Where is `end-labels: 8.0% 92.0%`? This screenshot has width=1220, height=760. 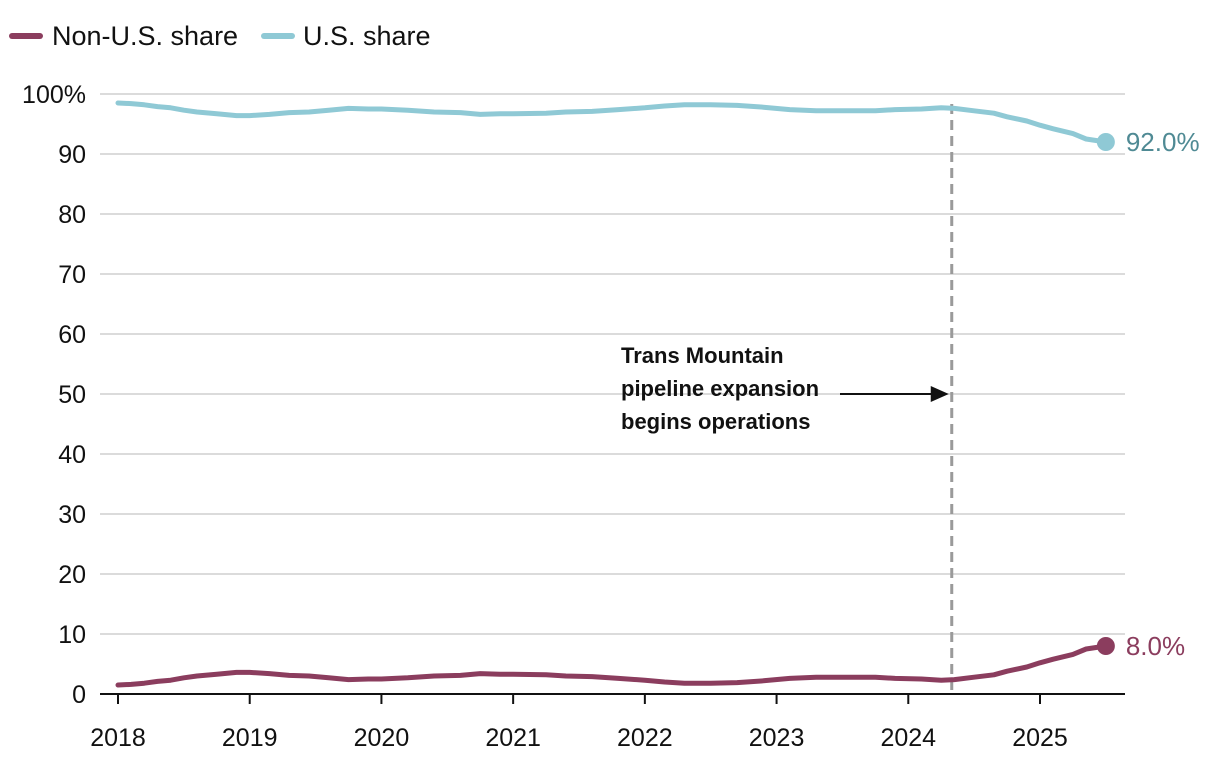
end-labels: 8.0% 92.0% is located at coordinates (1163, 394).